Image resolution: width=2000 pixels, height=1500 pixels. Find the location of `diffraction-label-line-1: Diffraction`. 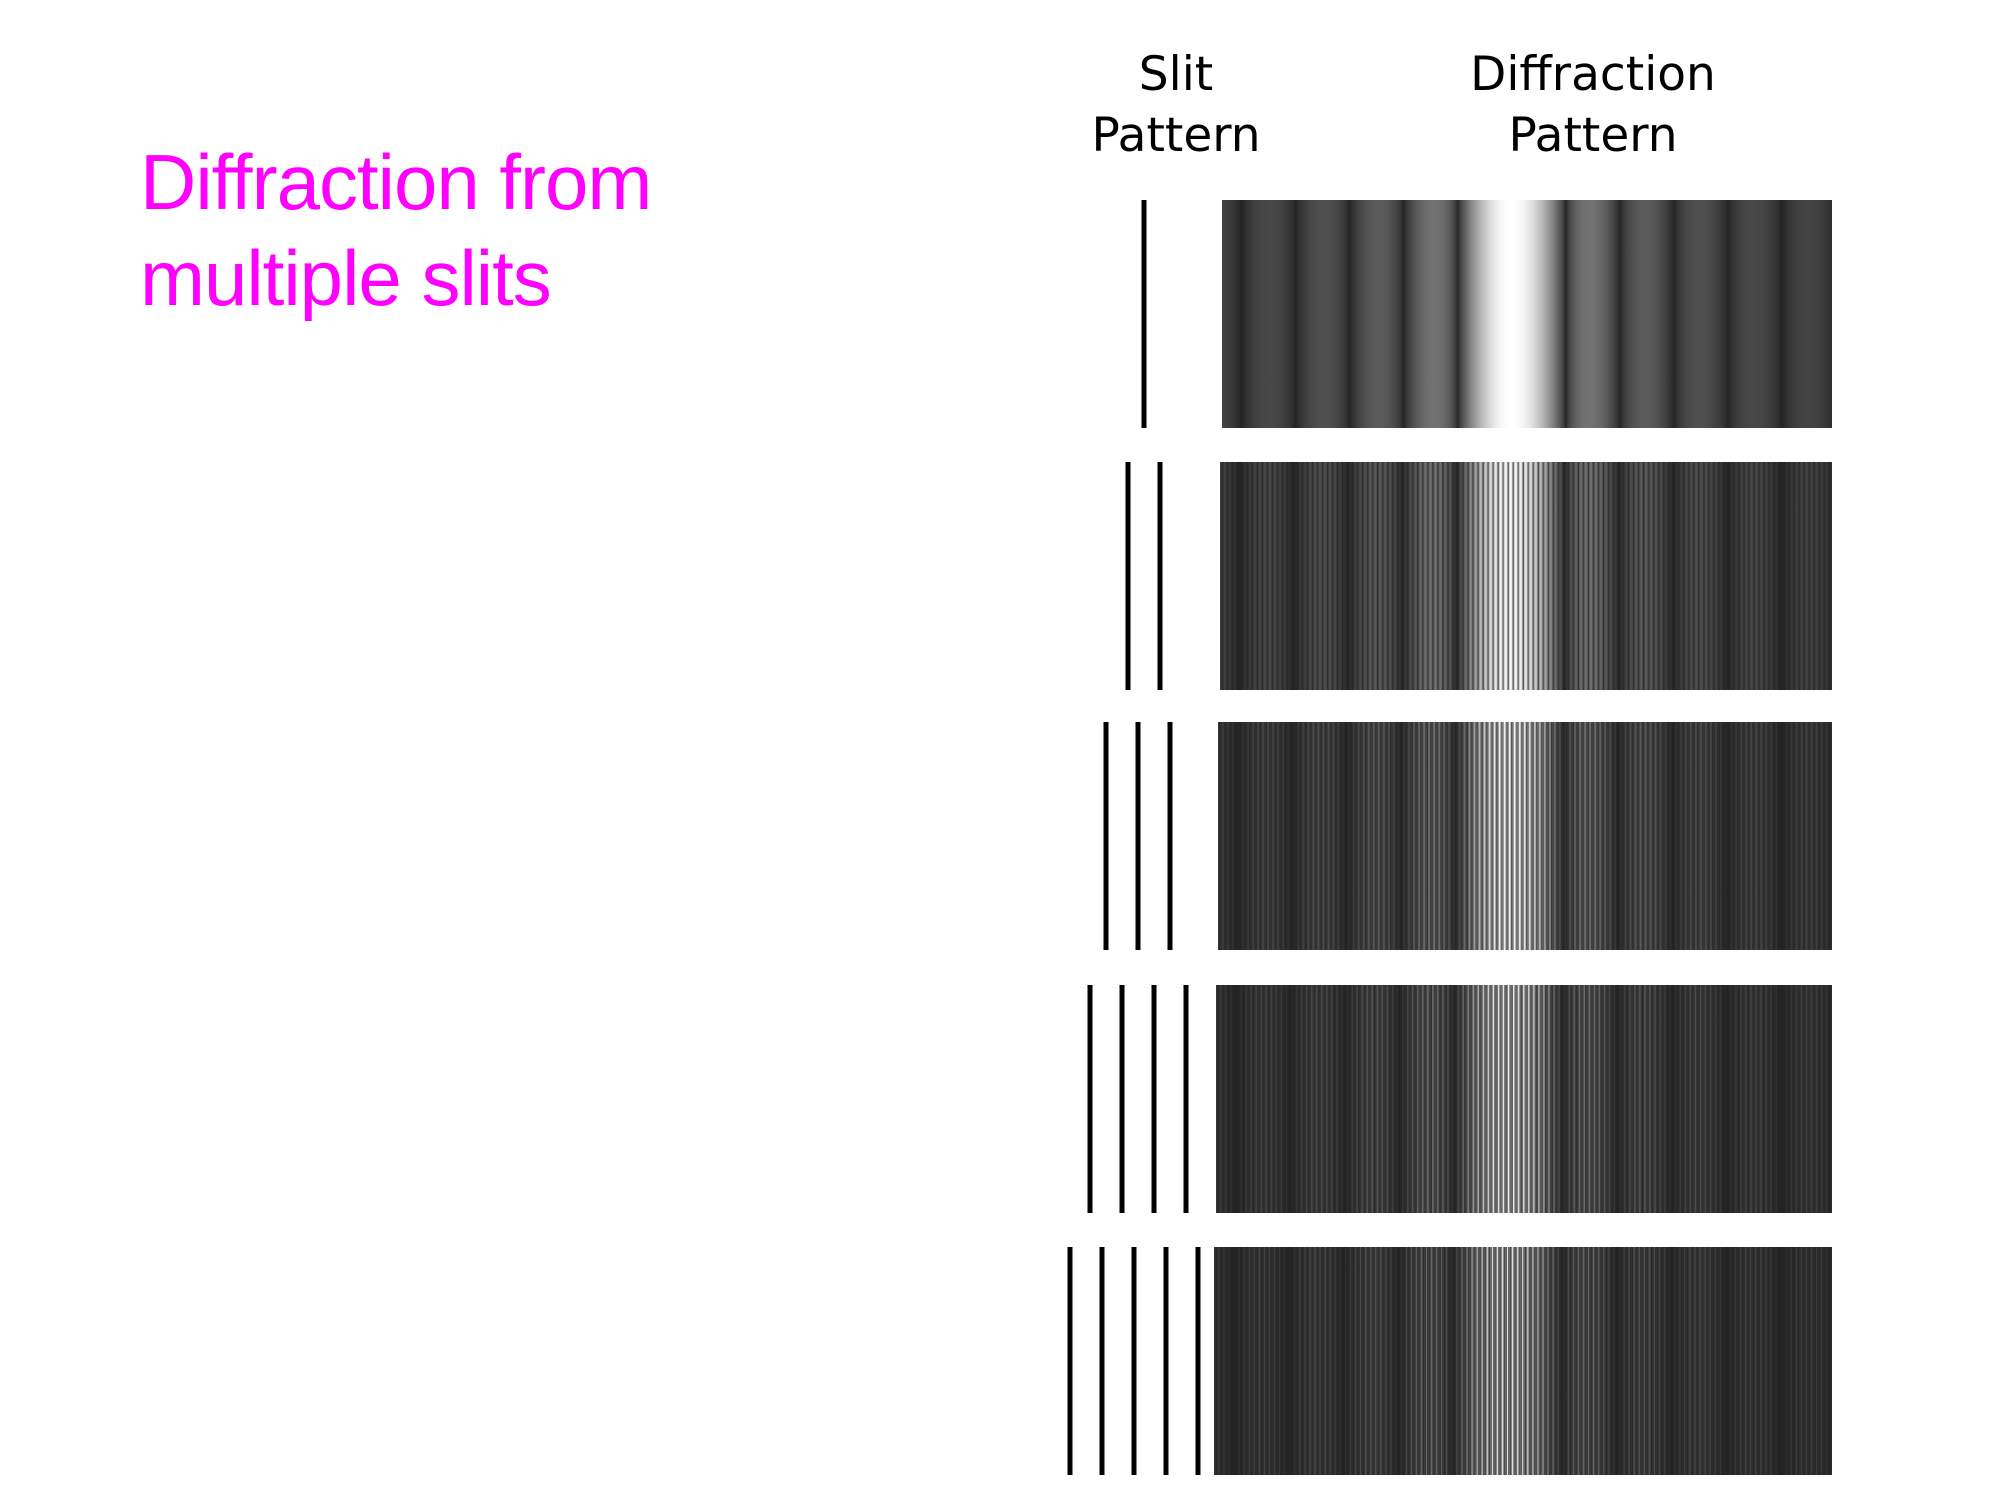

diffraction-label-line-1: Diffraction is located at coordinates (1593, 74).